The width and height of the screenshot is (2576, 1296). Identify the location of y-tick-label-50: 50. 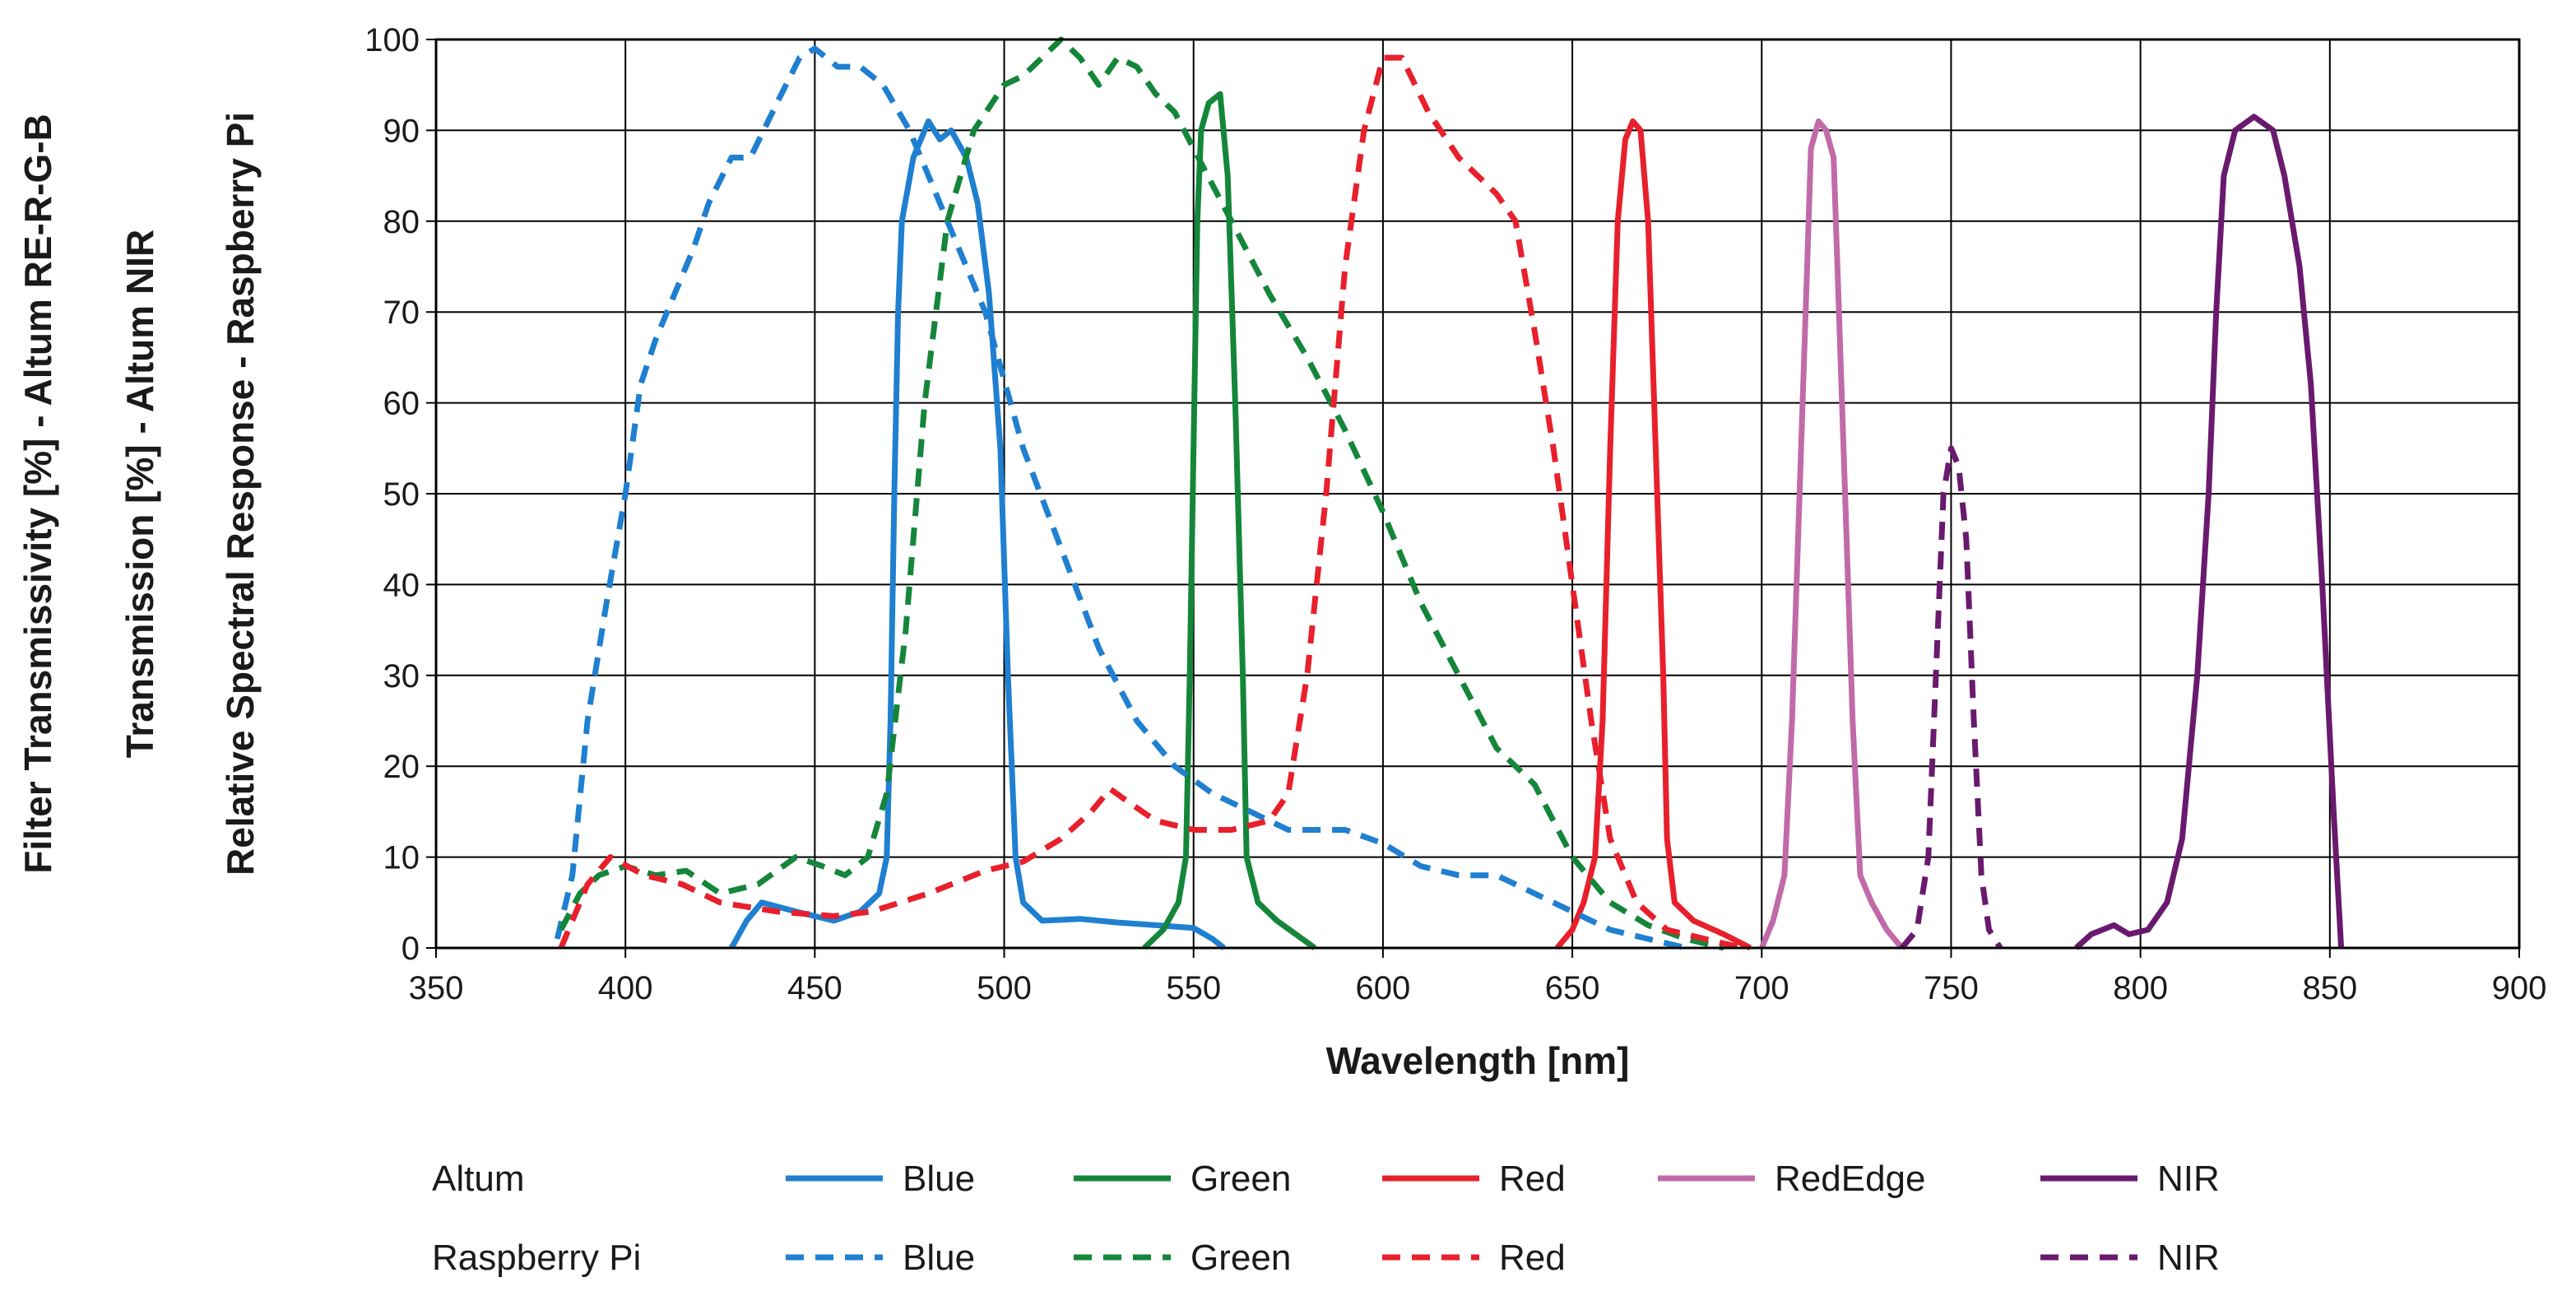
(402, 494).